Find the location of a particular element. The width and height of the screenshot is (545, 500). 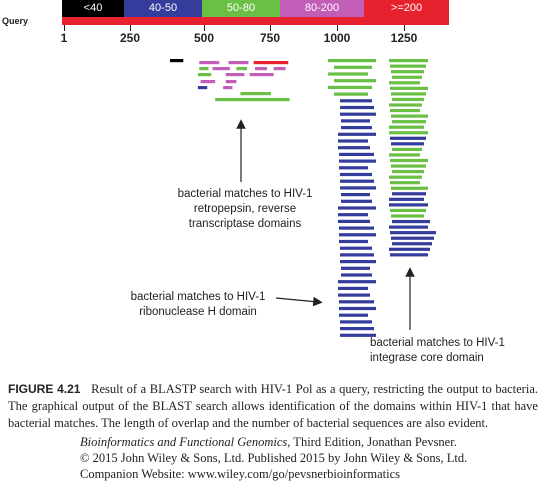

legend-bin-50-80: 50-80 is located at coordinates (241, 8).